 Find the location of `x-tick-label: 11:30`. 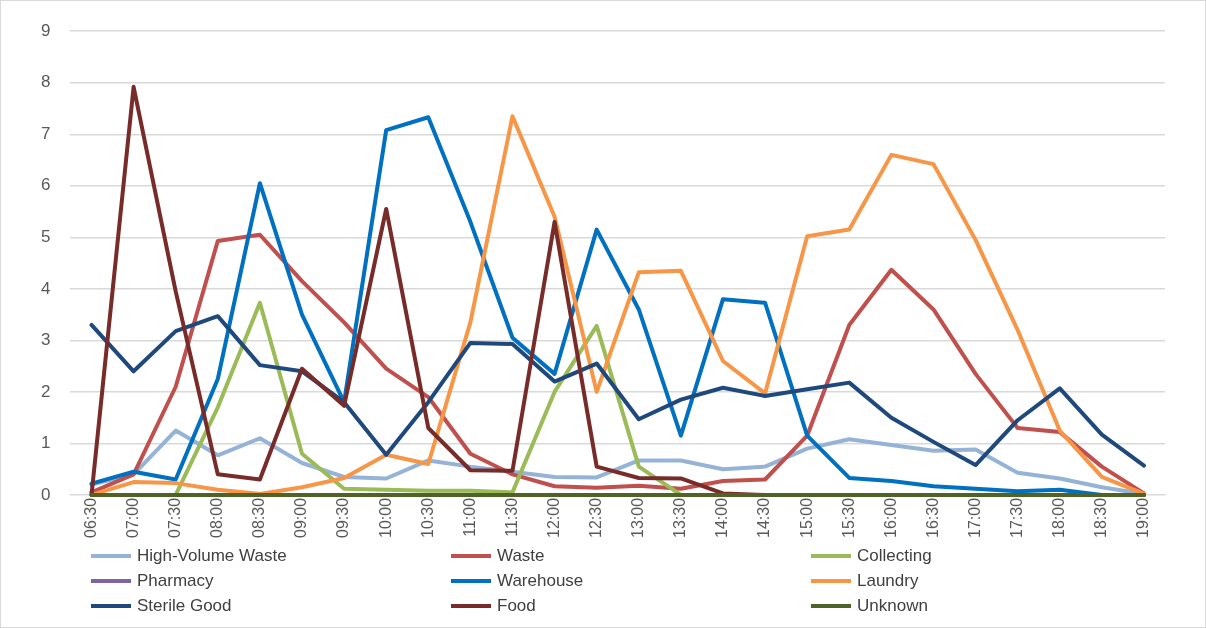

x-tick-label: 11:30 is located at coordinates (511, 517).